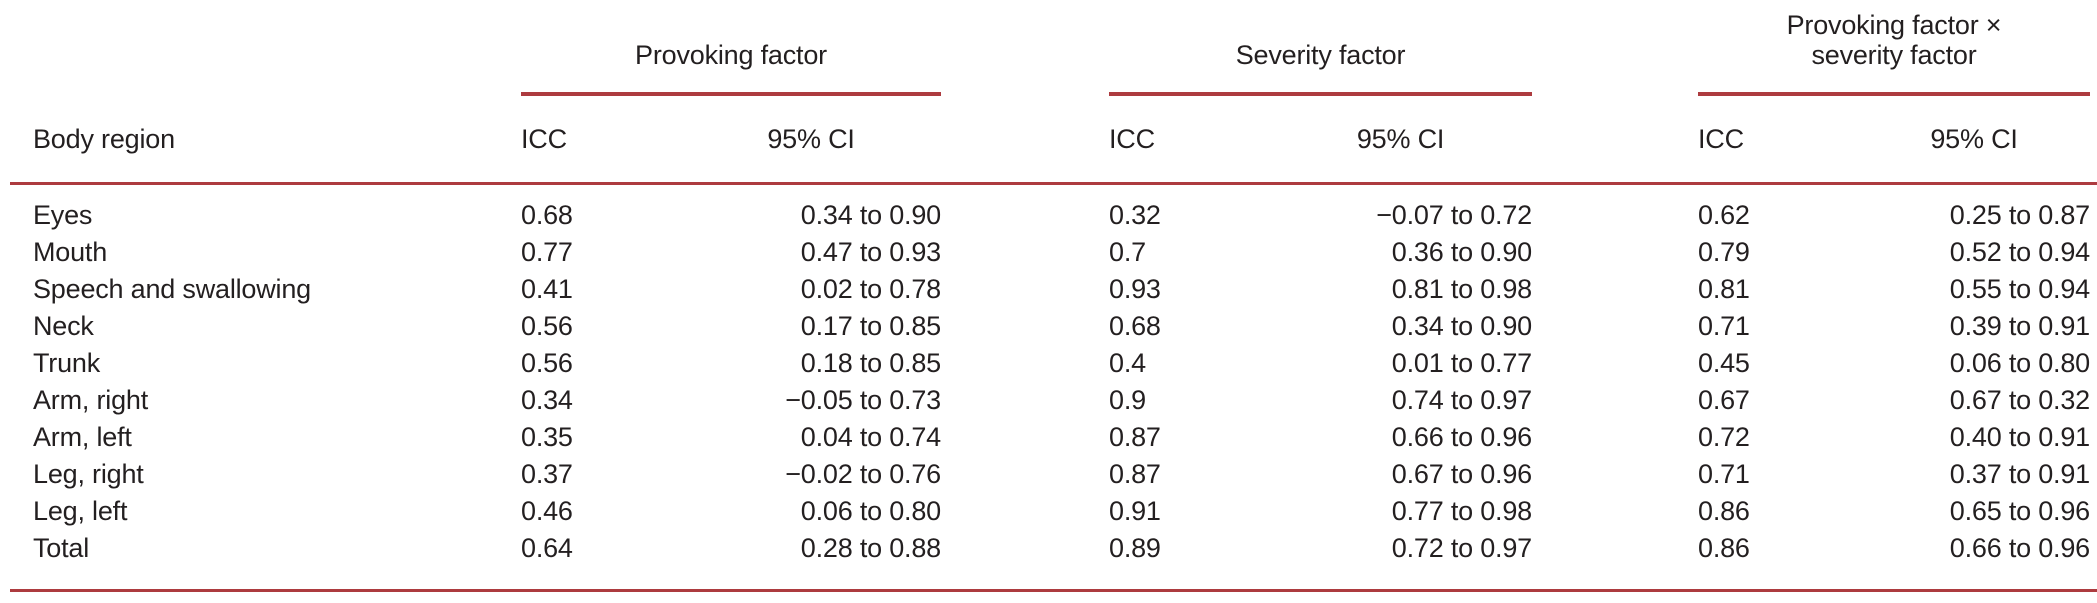 This screenshot has width=2097, height=603. What do you see at coordinates (1724, 252) in the screenshot?
I see `icc-value: 0.79` at bounding box center [1724, 252].